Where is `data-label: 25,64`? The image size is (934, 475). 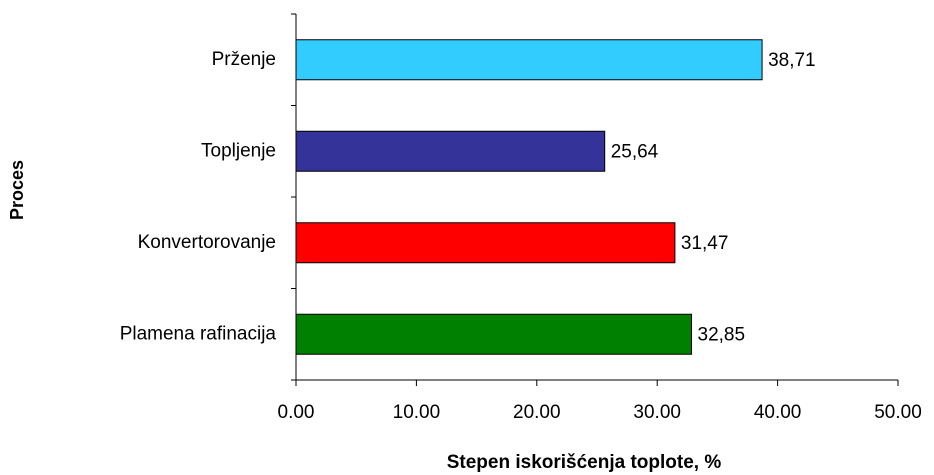
data-label: 25,64 is located at coordinates (635, 151).